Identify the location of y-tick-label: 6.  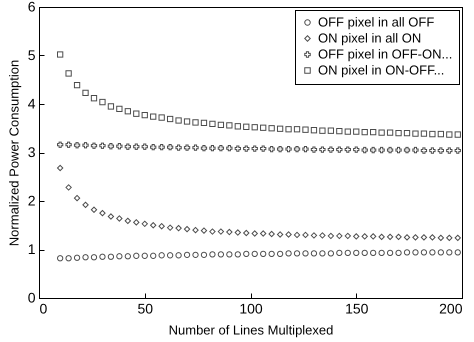
(32, 7).